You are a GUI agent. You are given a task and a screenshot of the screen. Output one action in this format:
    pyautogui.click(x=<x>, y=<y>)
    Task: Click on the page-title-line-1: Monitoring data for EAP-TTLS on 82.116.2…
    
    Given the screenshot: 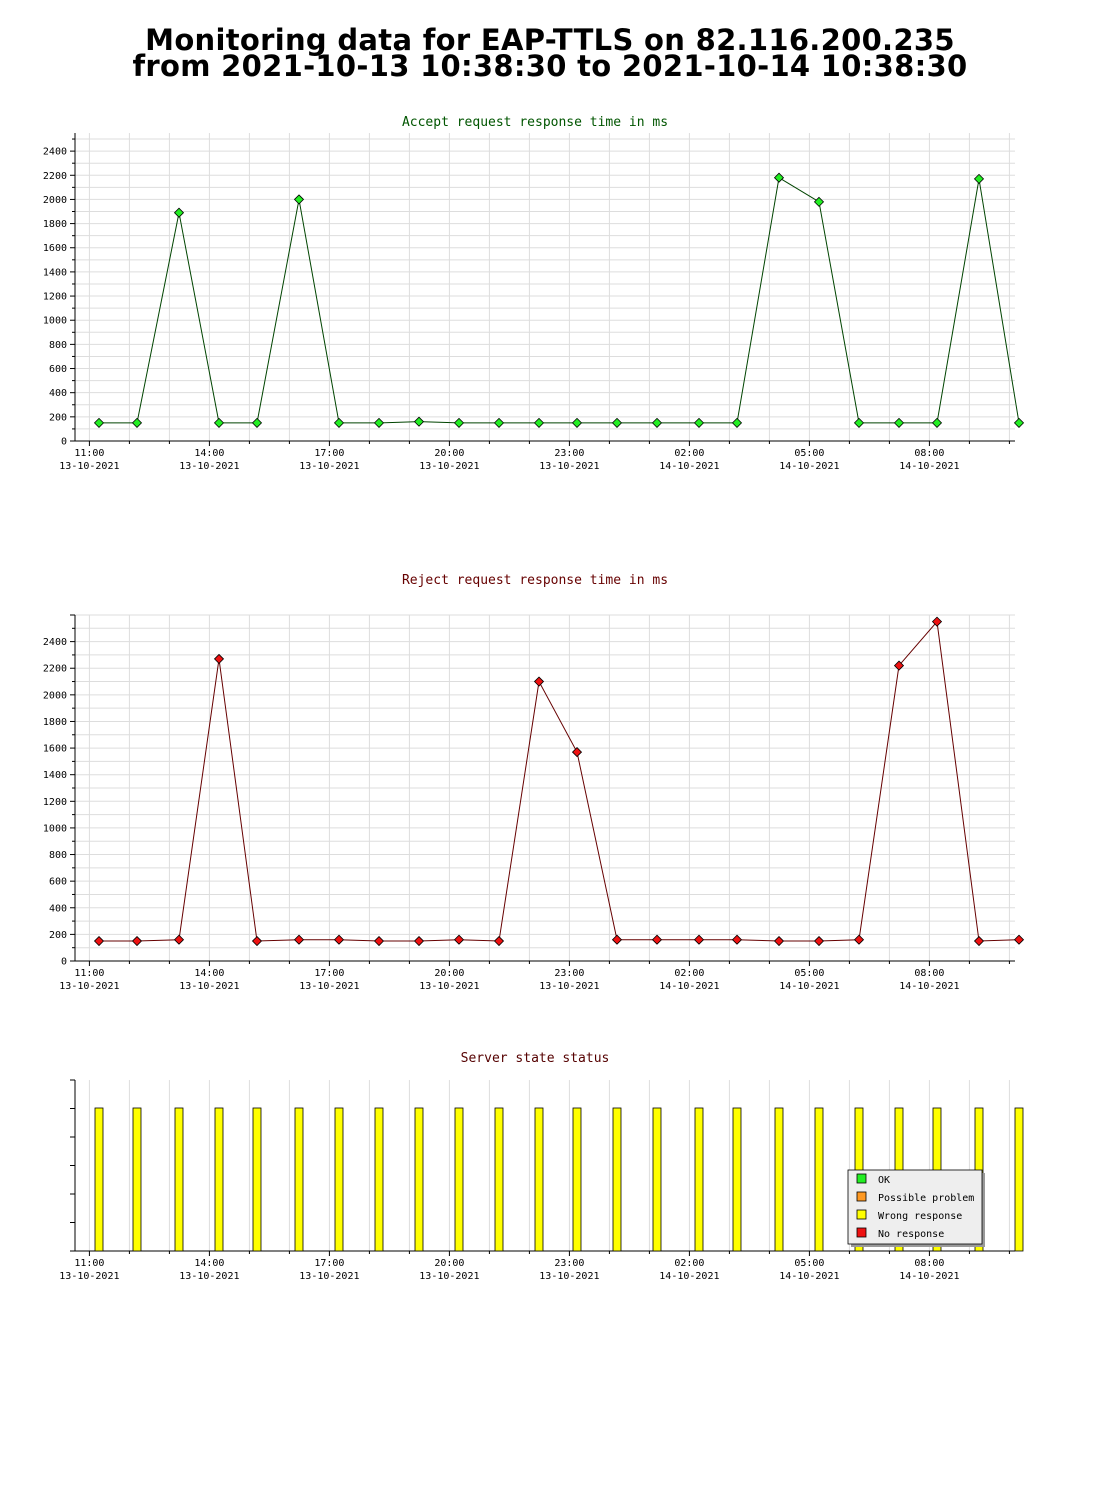 What is the action you would take?
    pyautogui.click(x=550, y=40)
    